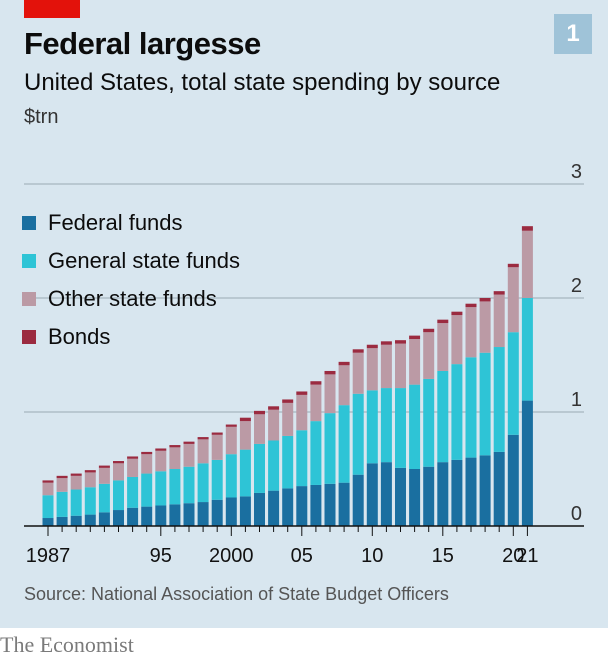 The height and width of the screenshot is (662, 608). What do you see at coordinates (48, 556) in the screenshot?
I see `x-tick-label: 1987` at bounding box center [48, 556].